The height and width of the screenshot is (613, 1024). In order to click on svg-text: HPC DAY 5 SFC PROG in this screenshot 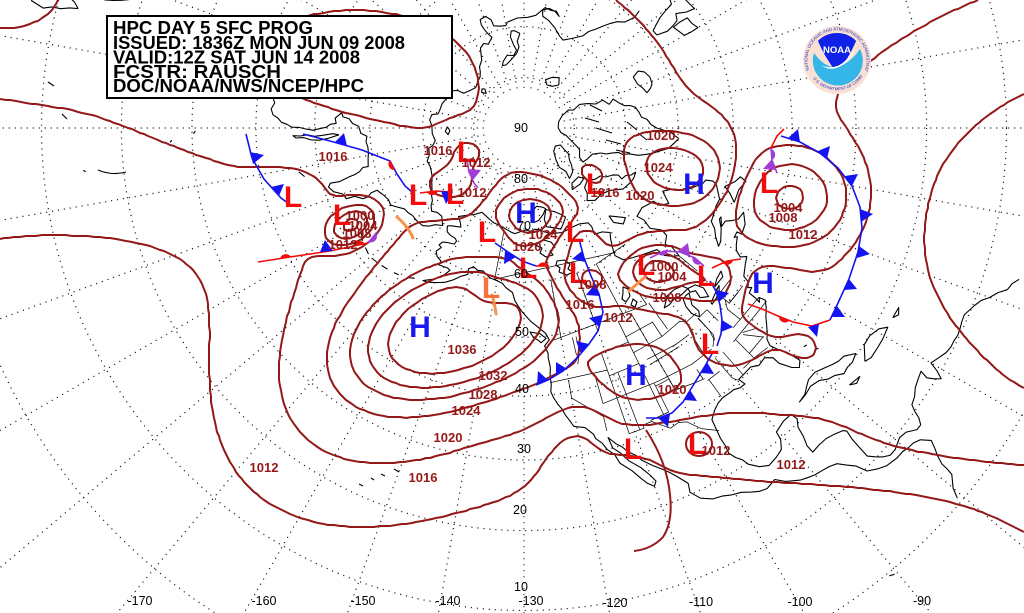, I will do `click(213, 27)`.